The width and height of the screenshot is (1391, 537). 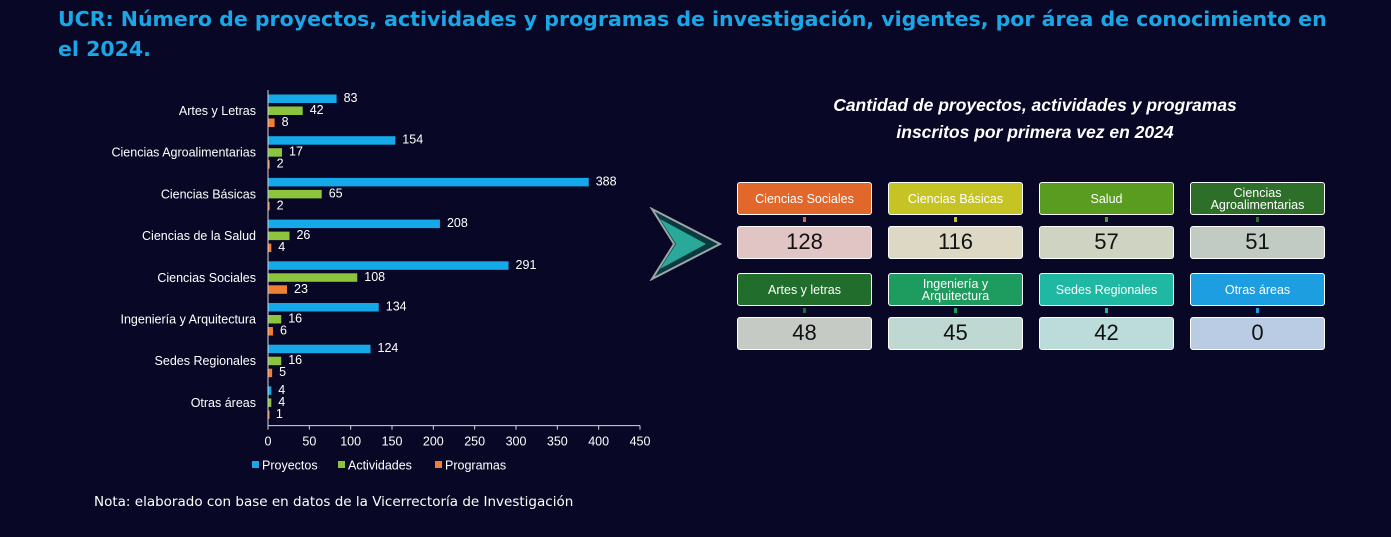 I want to click on category-label: Artes y Letras, so click(x=217, y=111).